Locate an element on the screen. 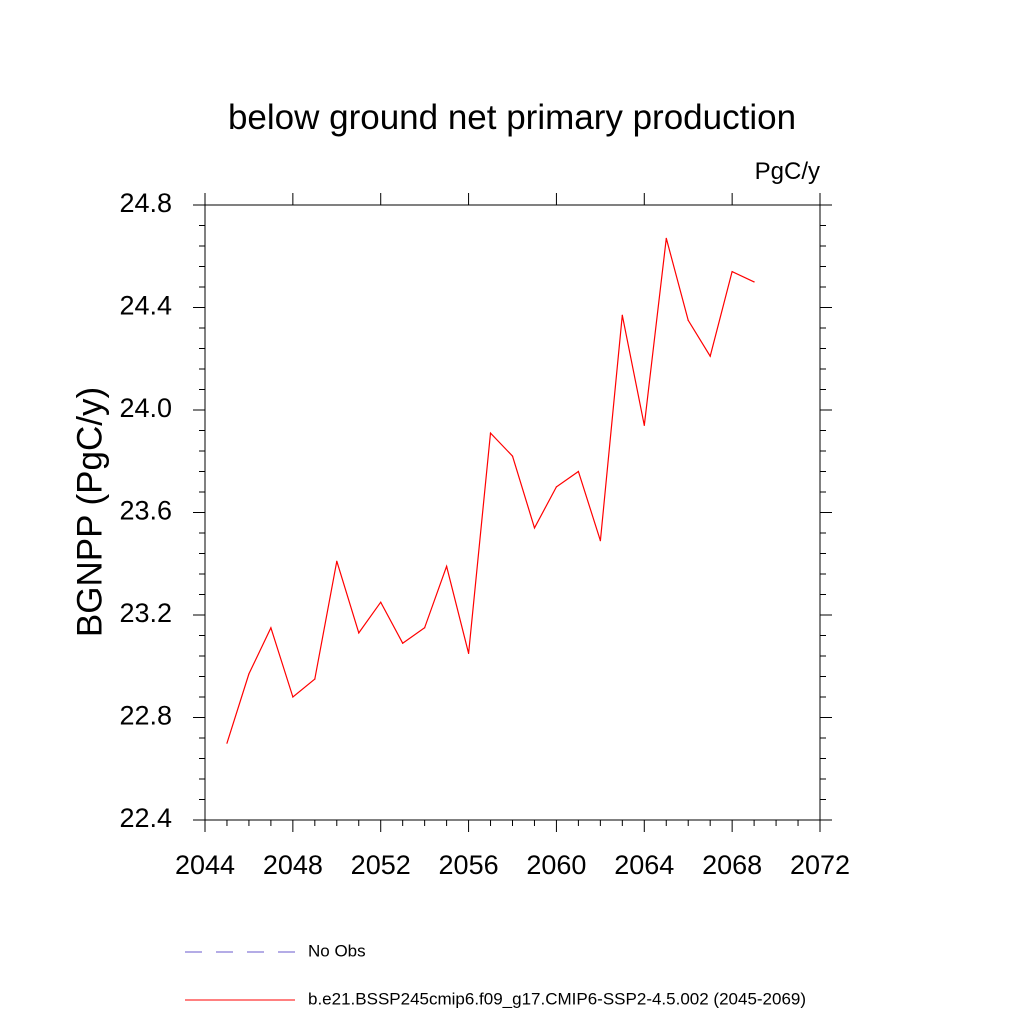 This screenshot has width=1024, height=1024. x-tick-label: 2072 is located at coordinates (820, 865).